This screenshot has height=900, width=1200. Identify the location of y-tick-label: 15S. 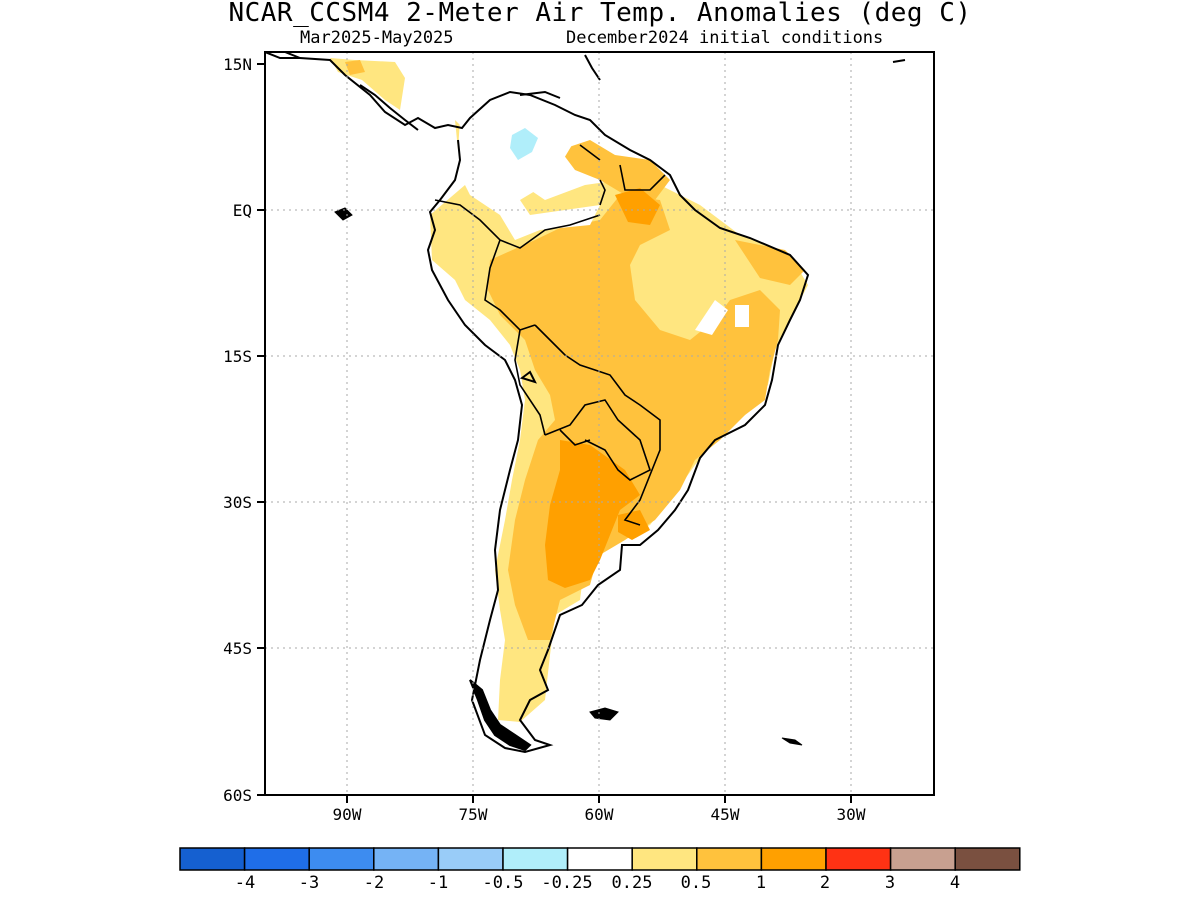
(237, 356).